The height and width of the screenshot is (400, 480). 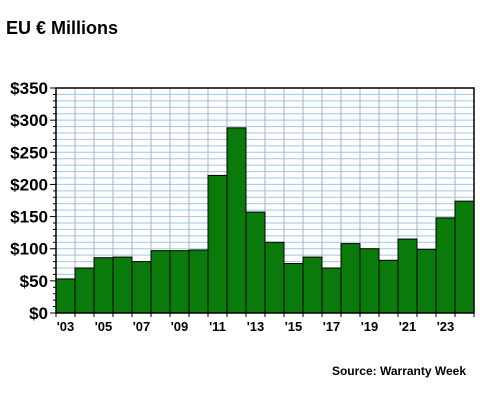 I want to click on x-tick-label: '19, so click(x=370, y=326).